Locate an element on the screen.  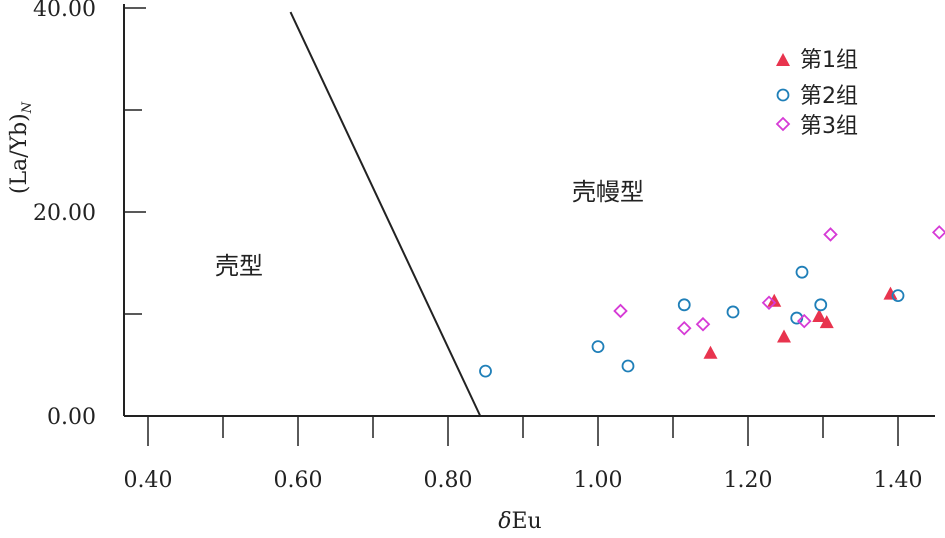
x-tick-label: 0.40 is located at coordinates (148, 480).